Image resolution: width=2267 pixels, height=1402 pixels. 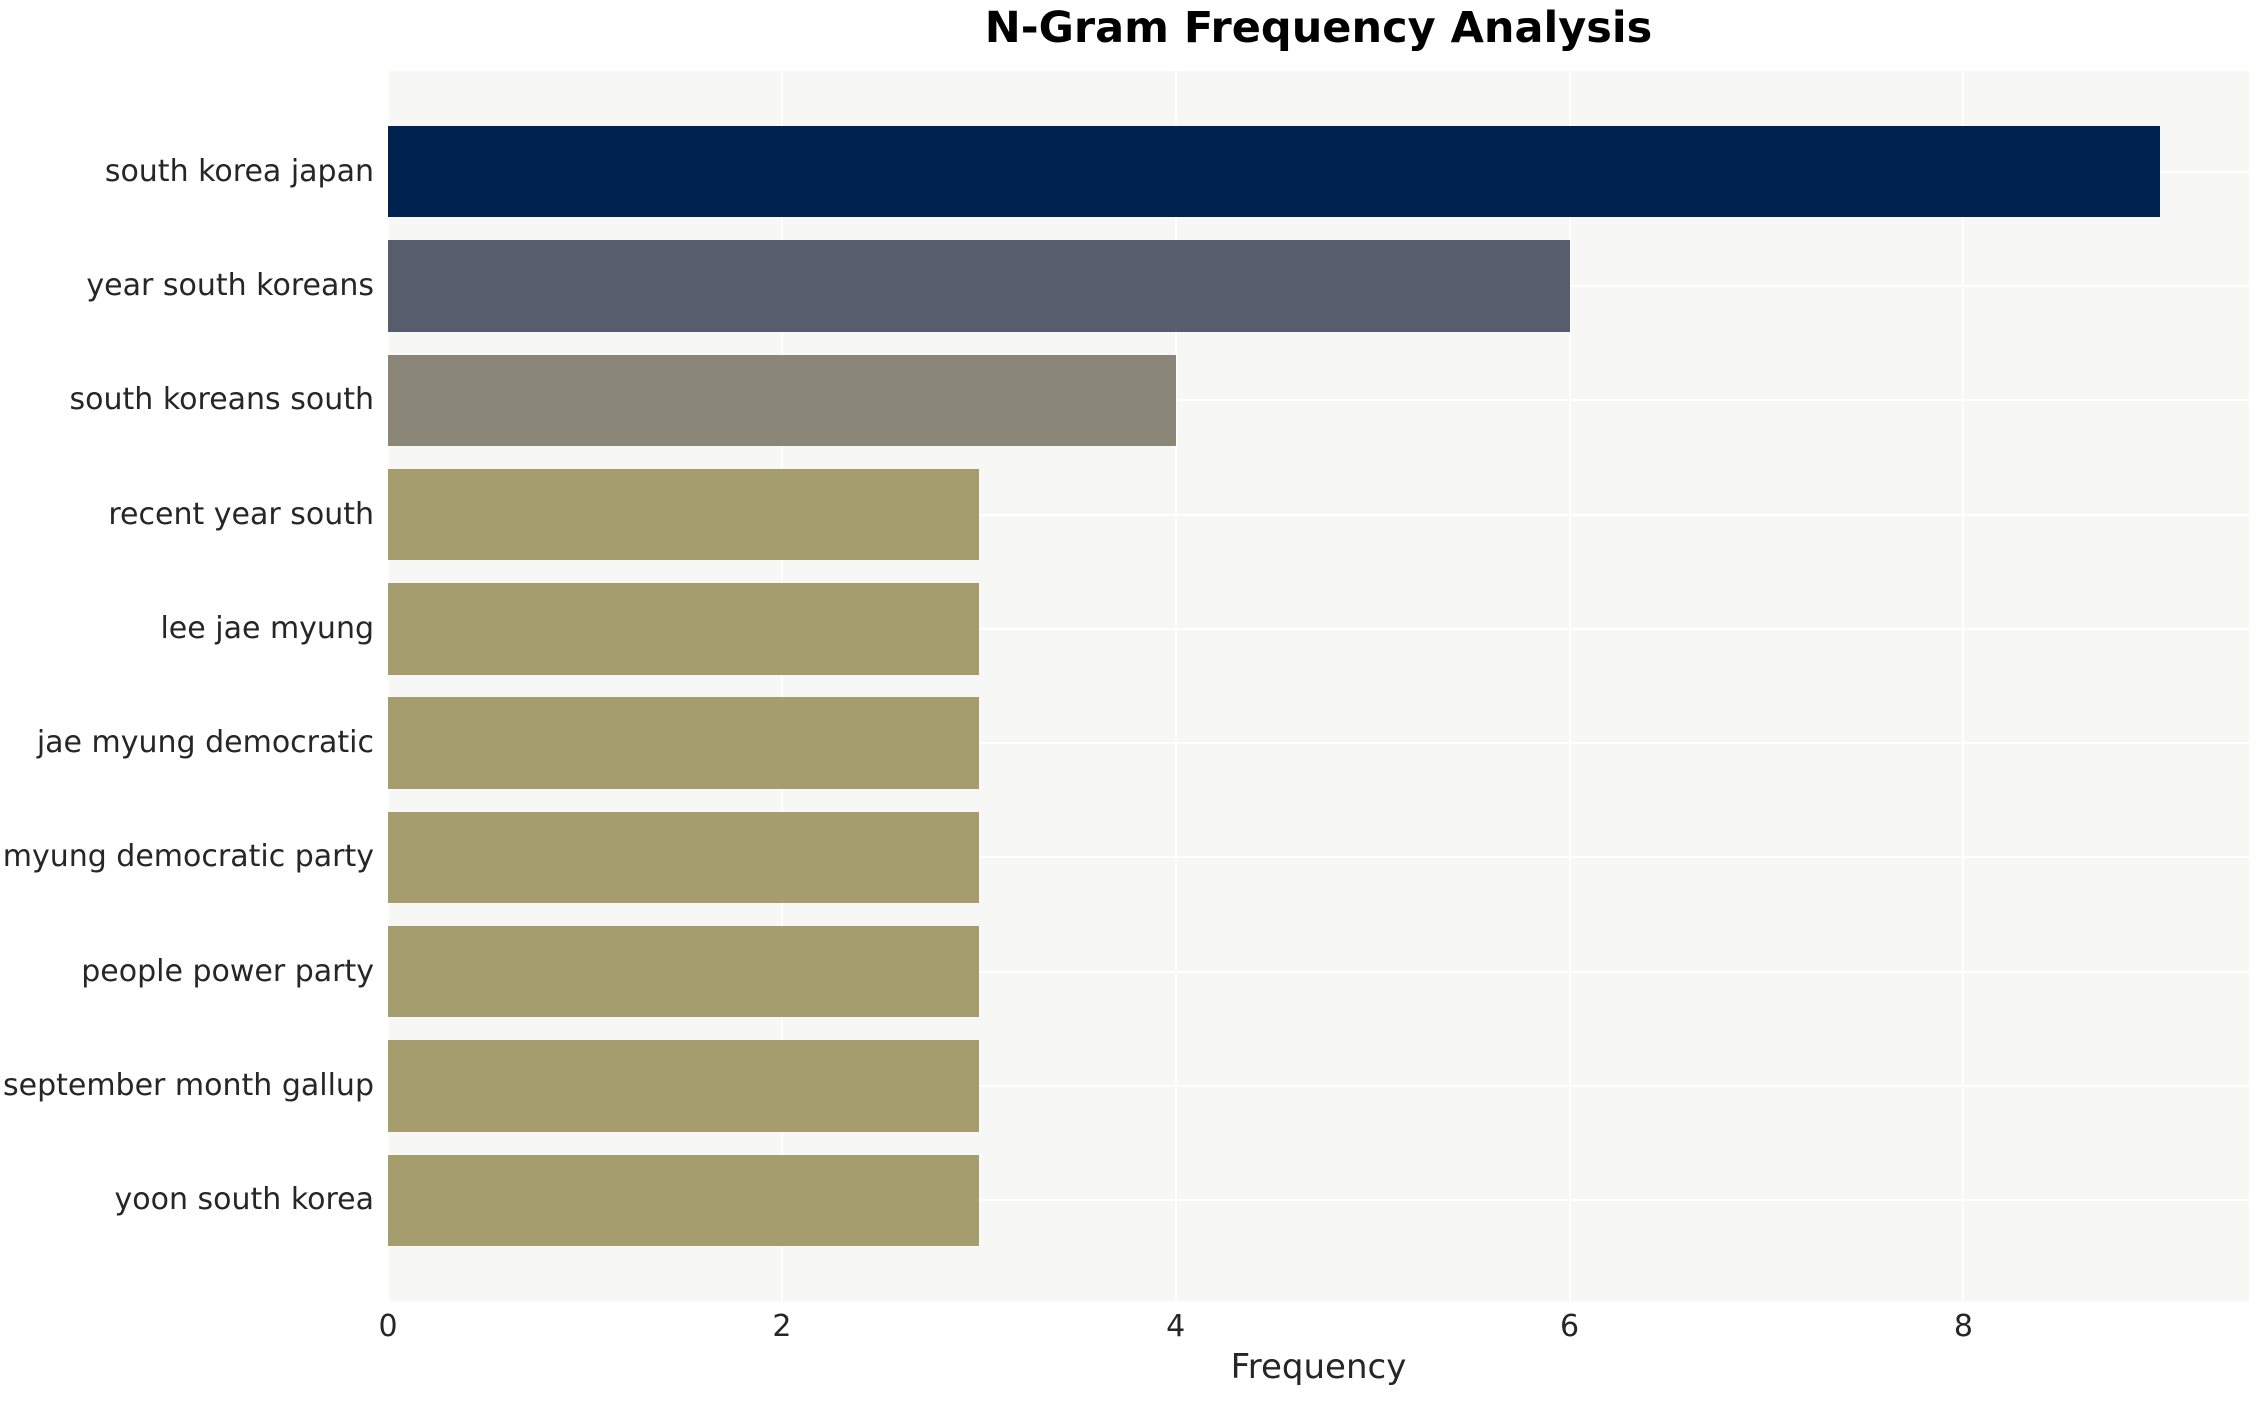 I want to click on bar-recent-year-south, so click(x=683, y=514).